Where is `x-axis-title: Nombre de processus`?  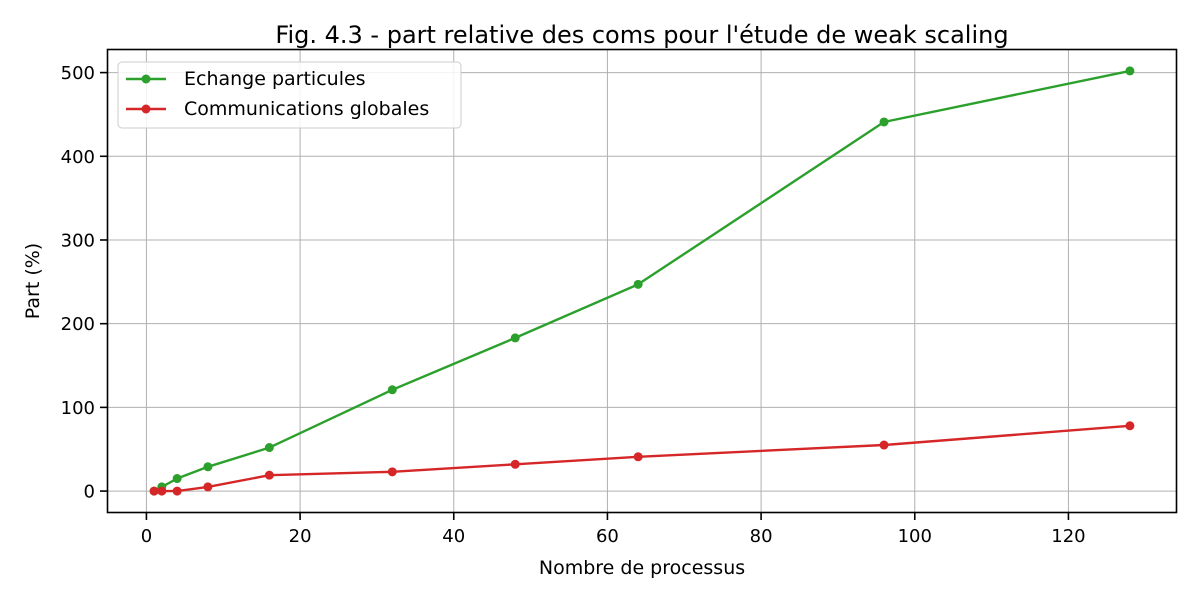
x-axis-title: Nombre de processus is located at coordinates (642, 568).